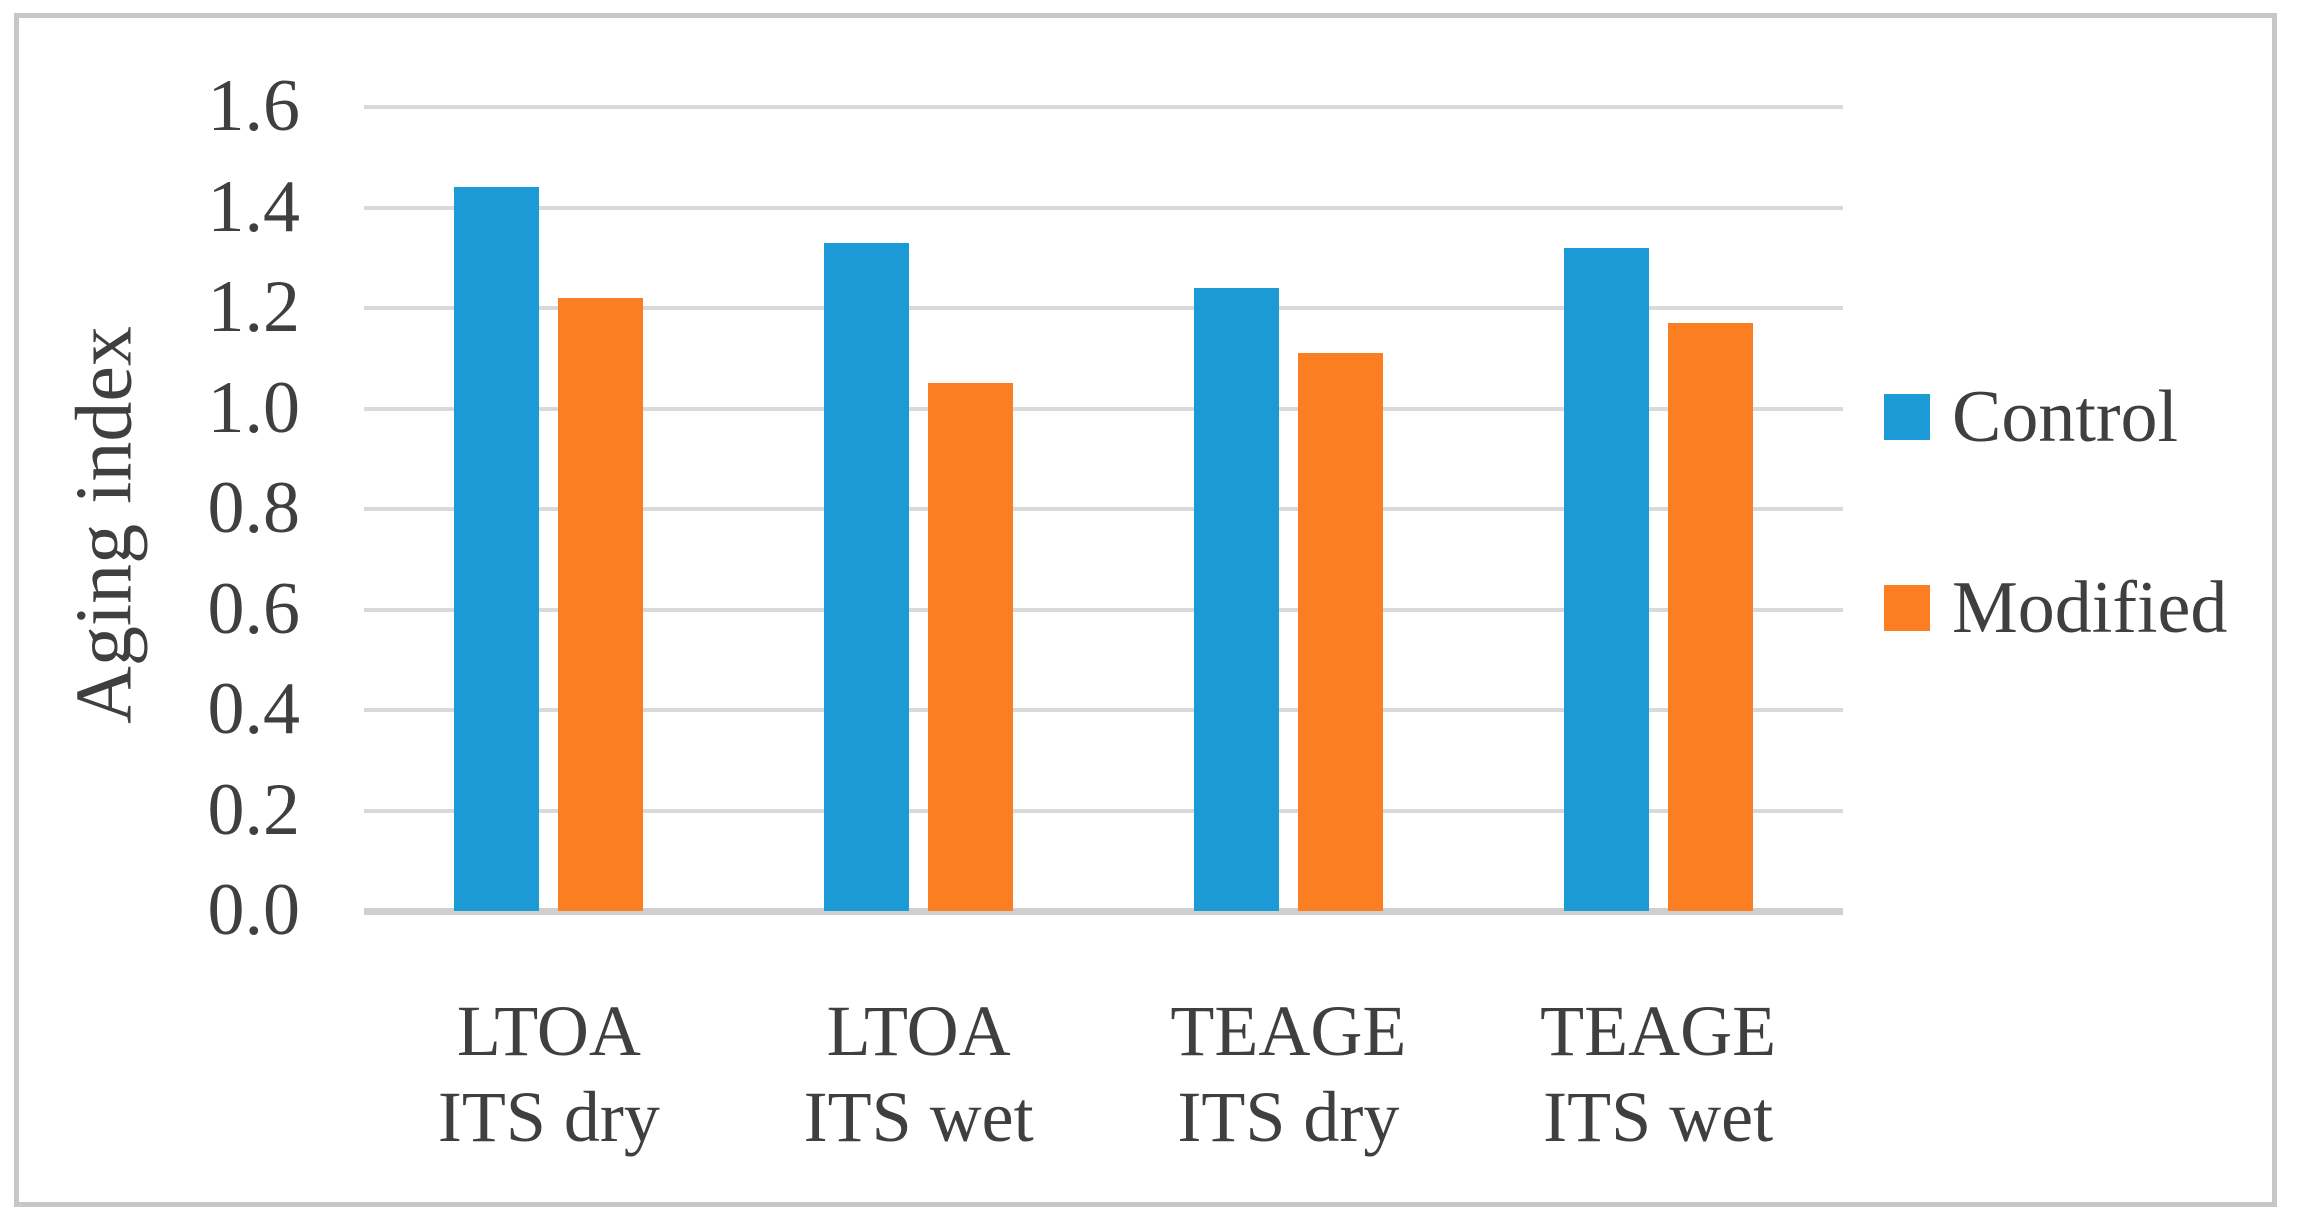 This screenshot has height=1225, width=2302. What do you see at coordinates (1658, 1074) in the screenshot?
I see `x-axis-category-label: TEAGE ITS wet` at bounding box center [1658, 1074].